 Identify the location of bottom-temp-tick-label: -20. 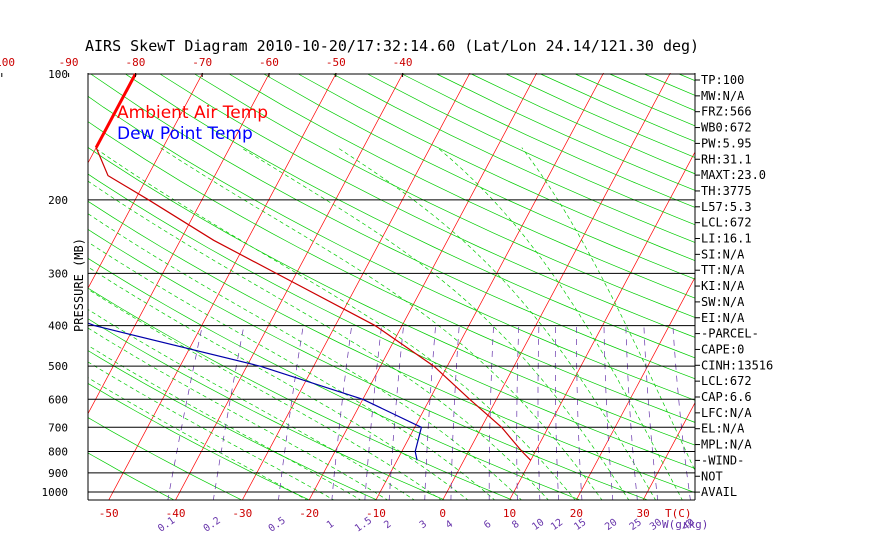
(309, 513).